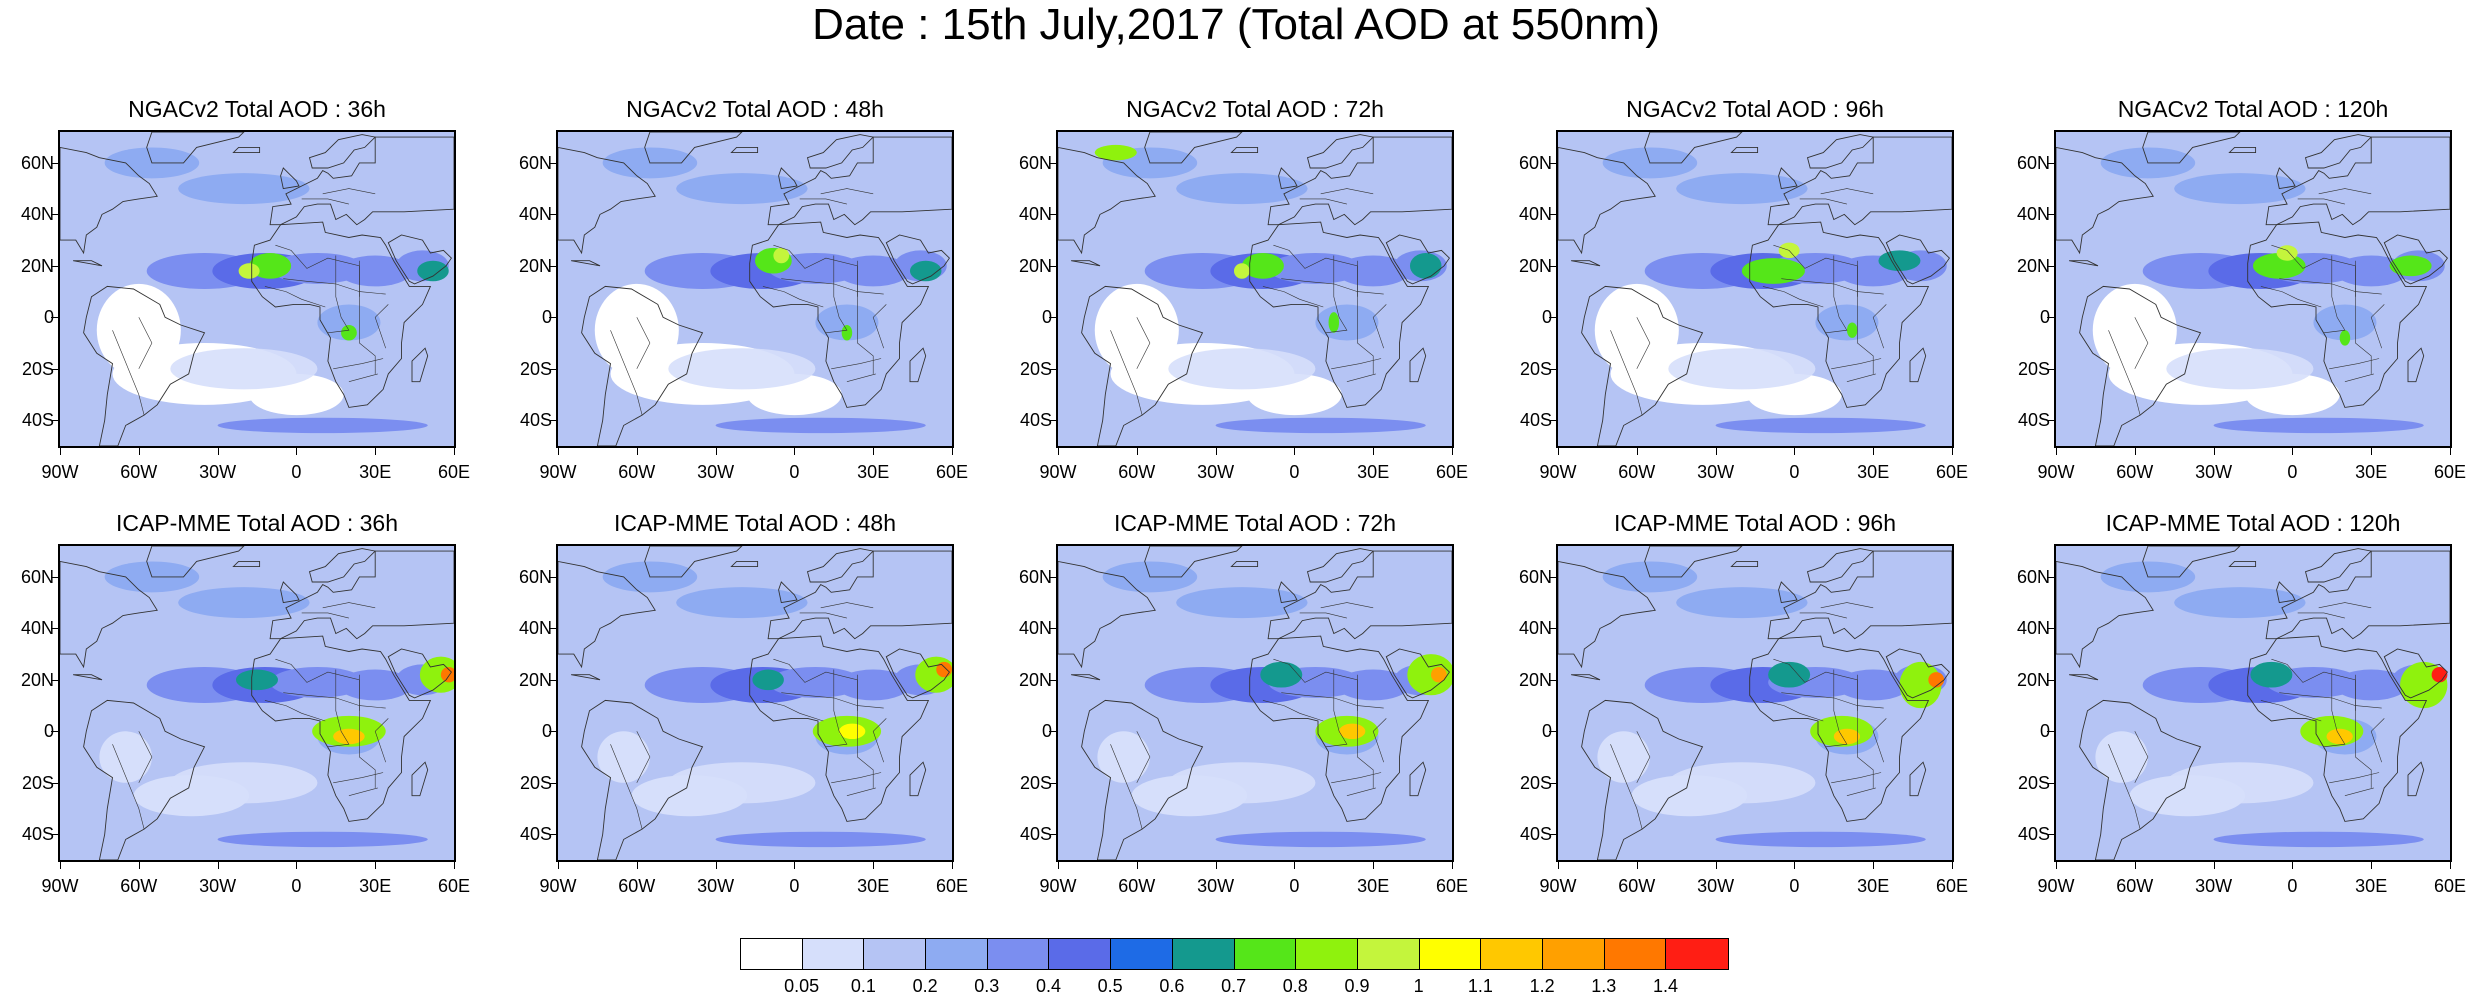  I want to click on x-tick-label: 90W, so click(60, 886).